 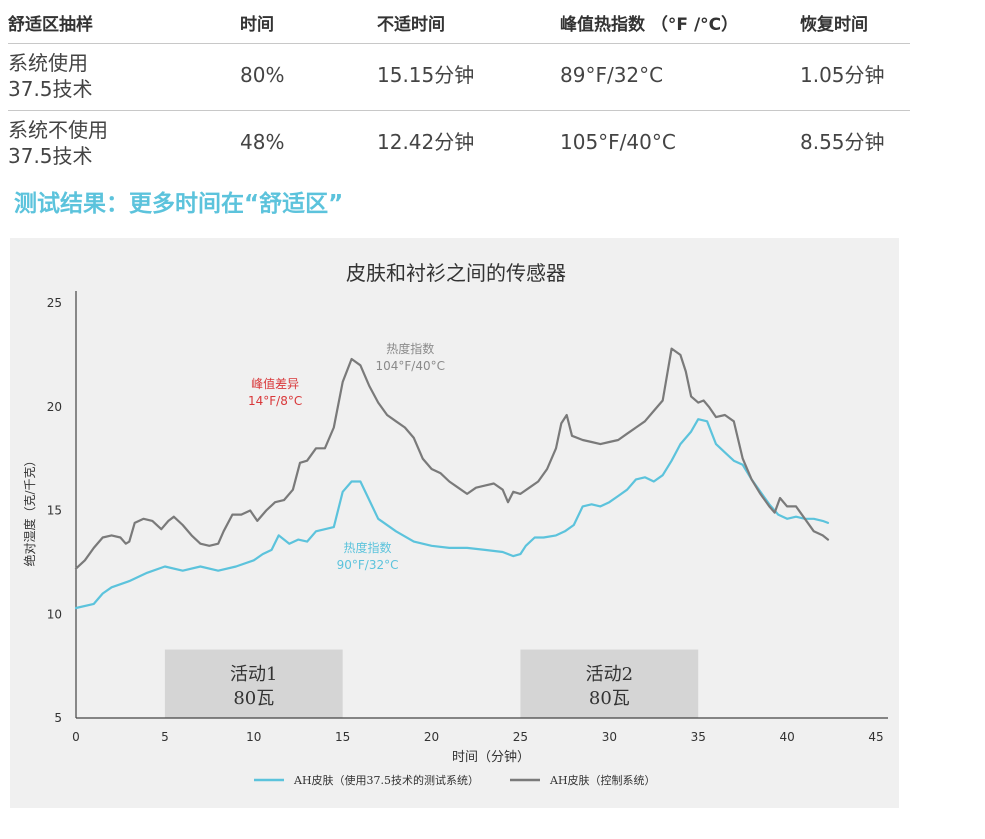 I want to click on control-heat-index-value: 104°F/40°C, so click(x=410, y=366).